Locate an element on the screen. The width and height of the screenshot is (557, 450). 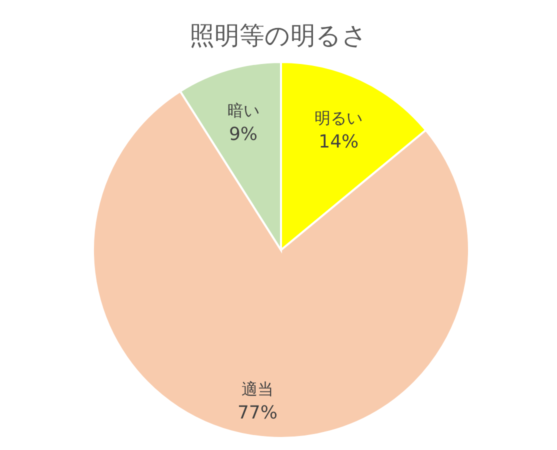
data-label: 9% is located at coordinates (243, 135).